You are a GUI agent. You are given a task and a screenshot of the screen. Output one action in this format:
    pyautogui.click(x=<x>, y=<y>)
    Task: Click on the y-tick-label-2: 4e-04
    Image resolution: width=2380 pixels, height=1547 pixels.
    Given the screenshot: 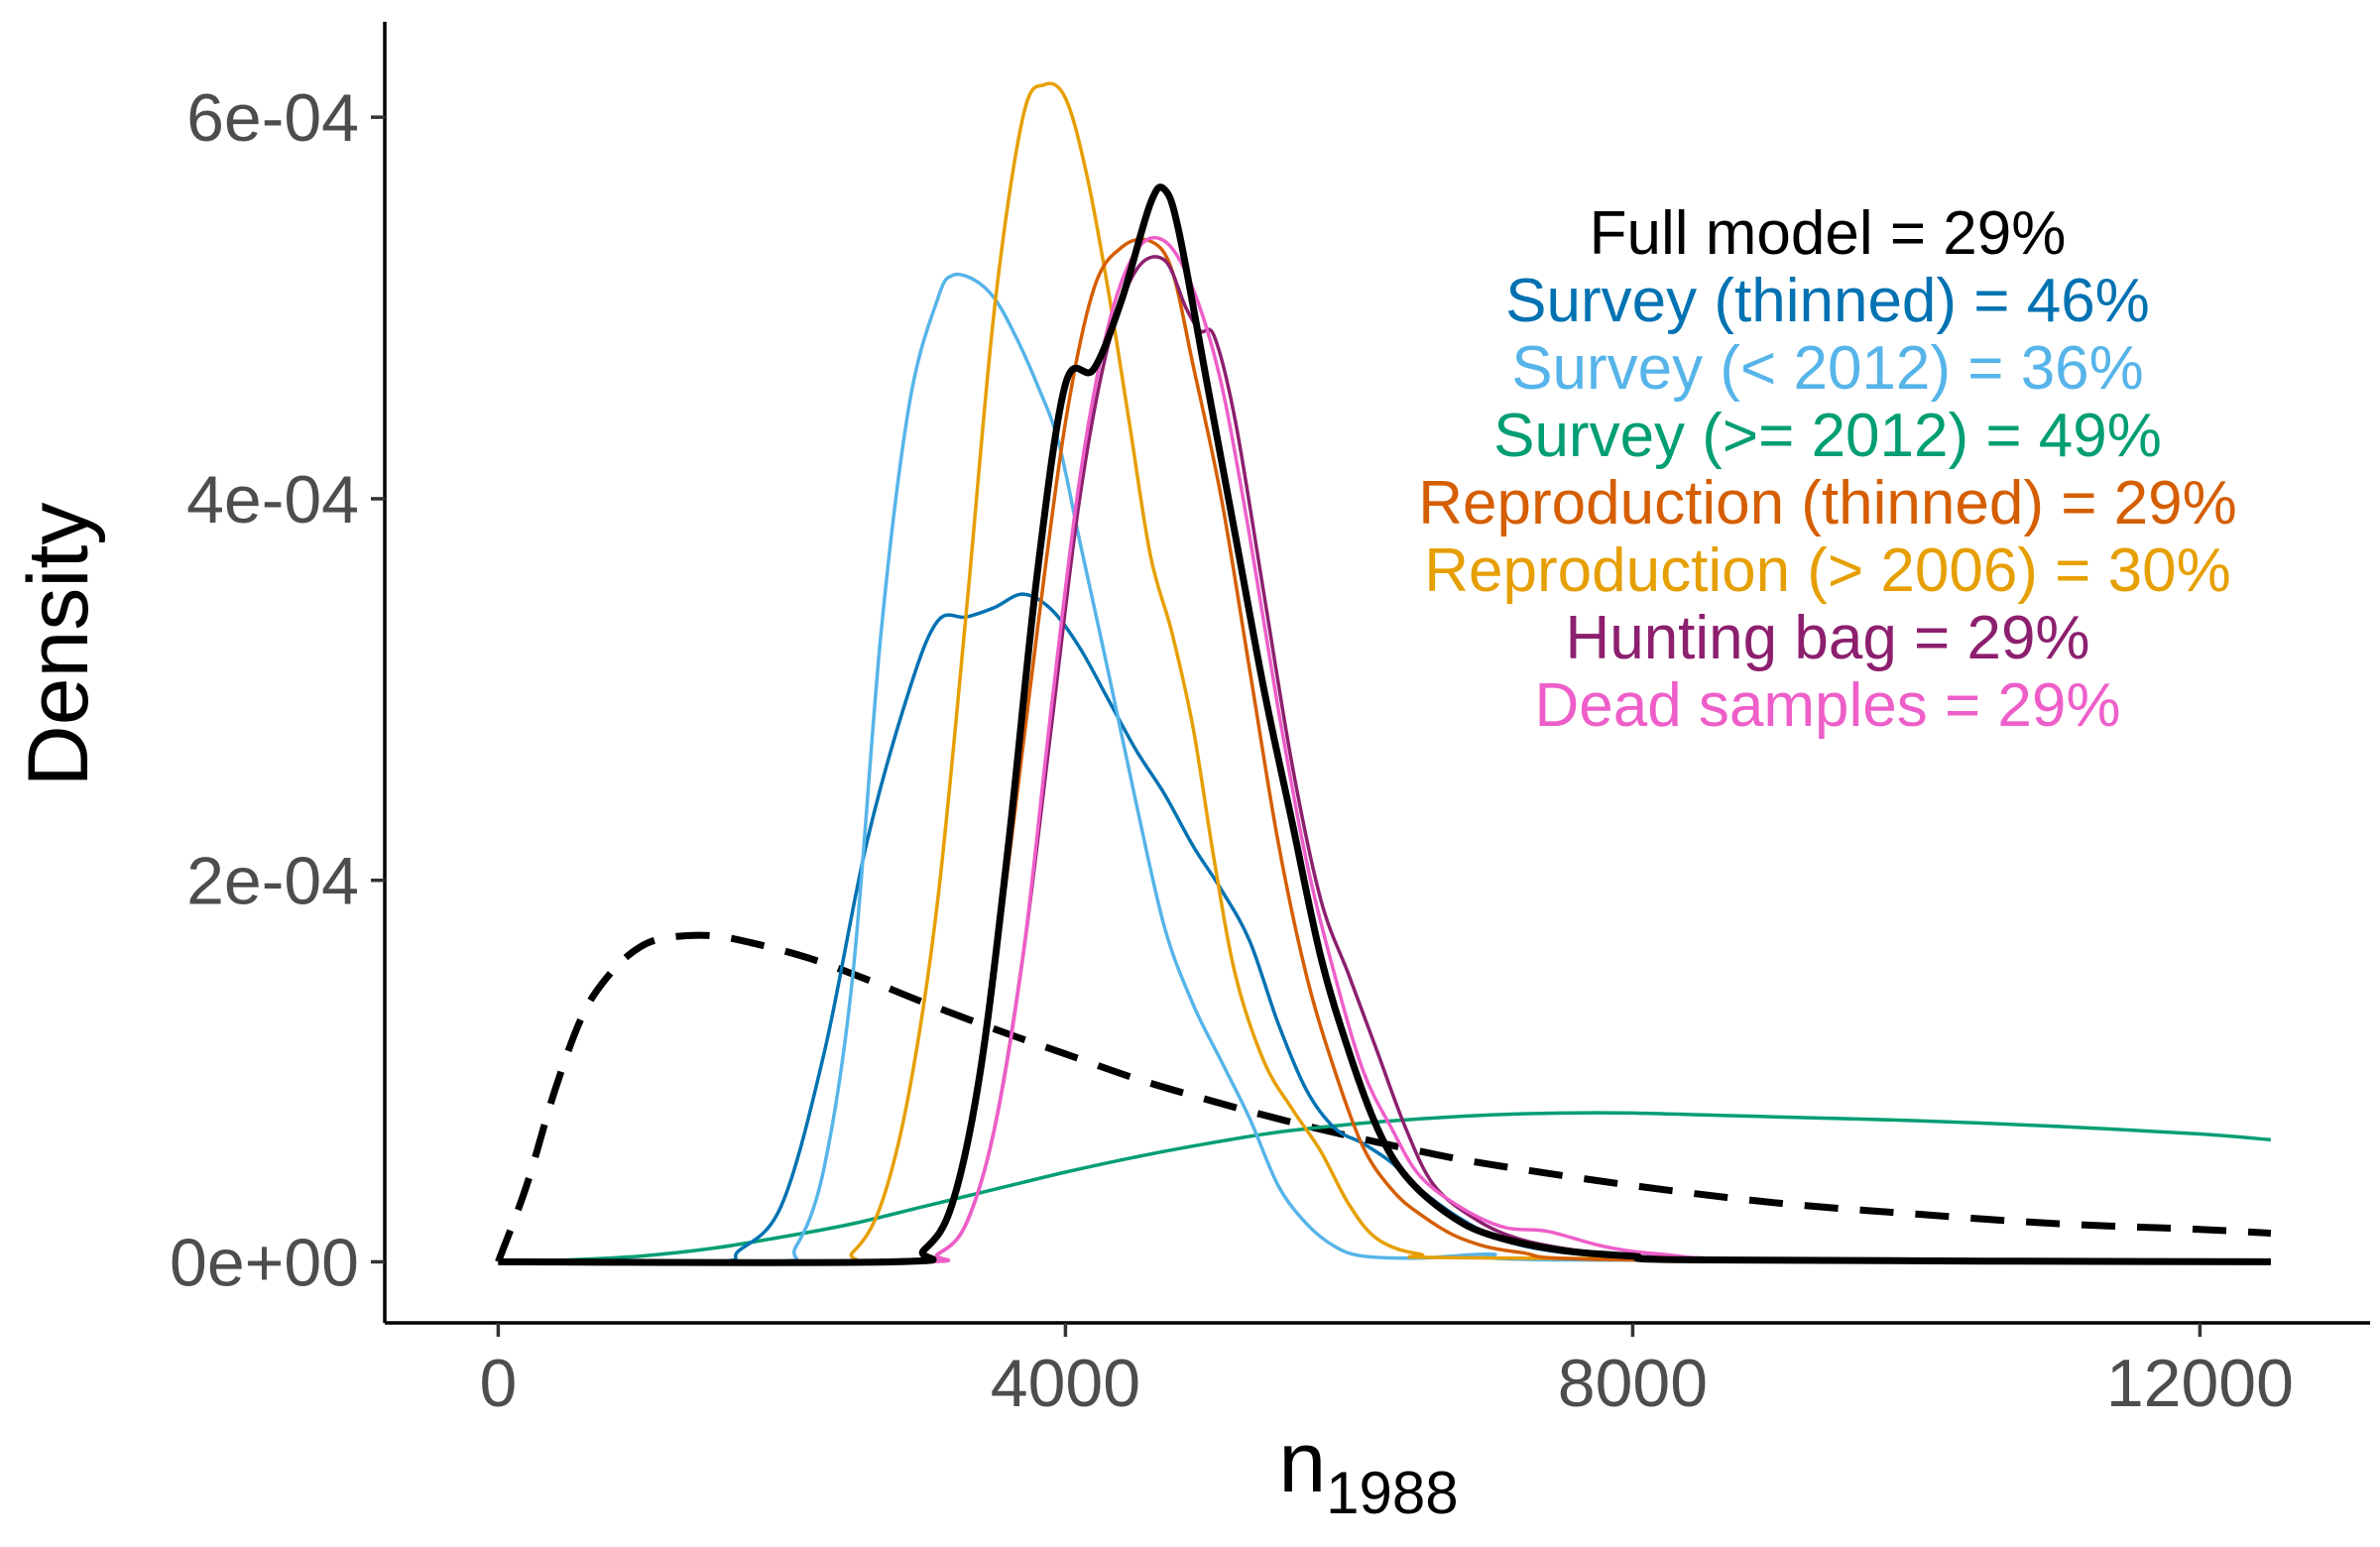 What is the action you would take?
    pyautogui.click(x=272, y=499)
    